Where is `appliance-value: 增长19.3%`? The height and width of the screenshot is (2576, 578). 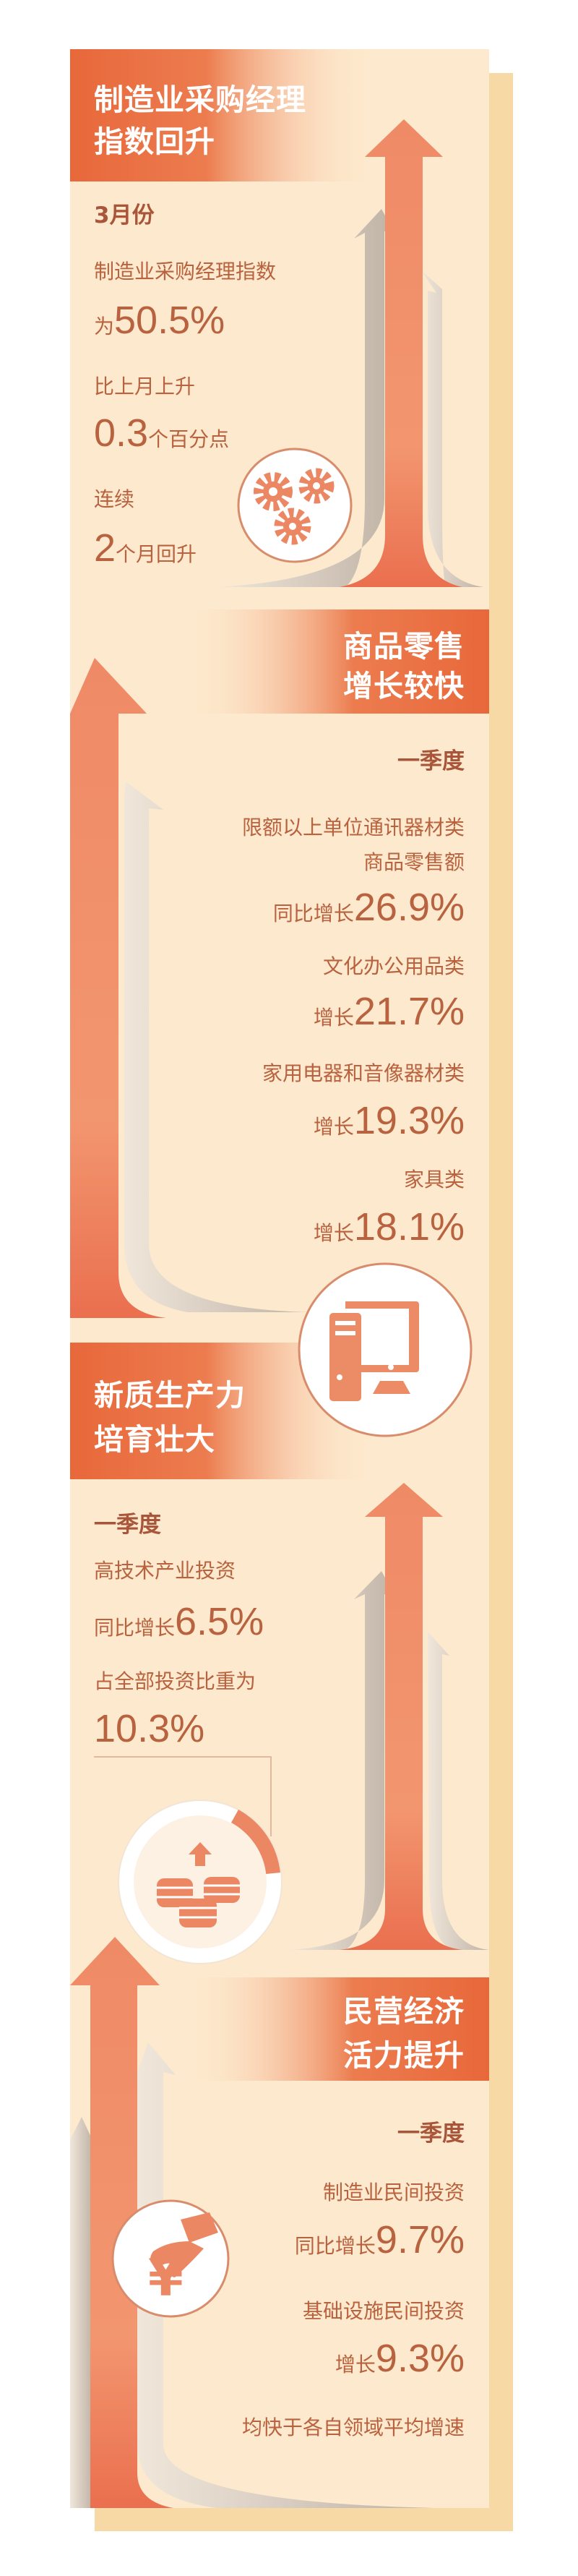
appliance-value: 增长19.3% is located at coordinates (389, 1120).